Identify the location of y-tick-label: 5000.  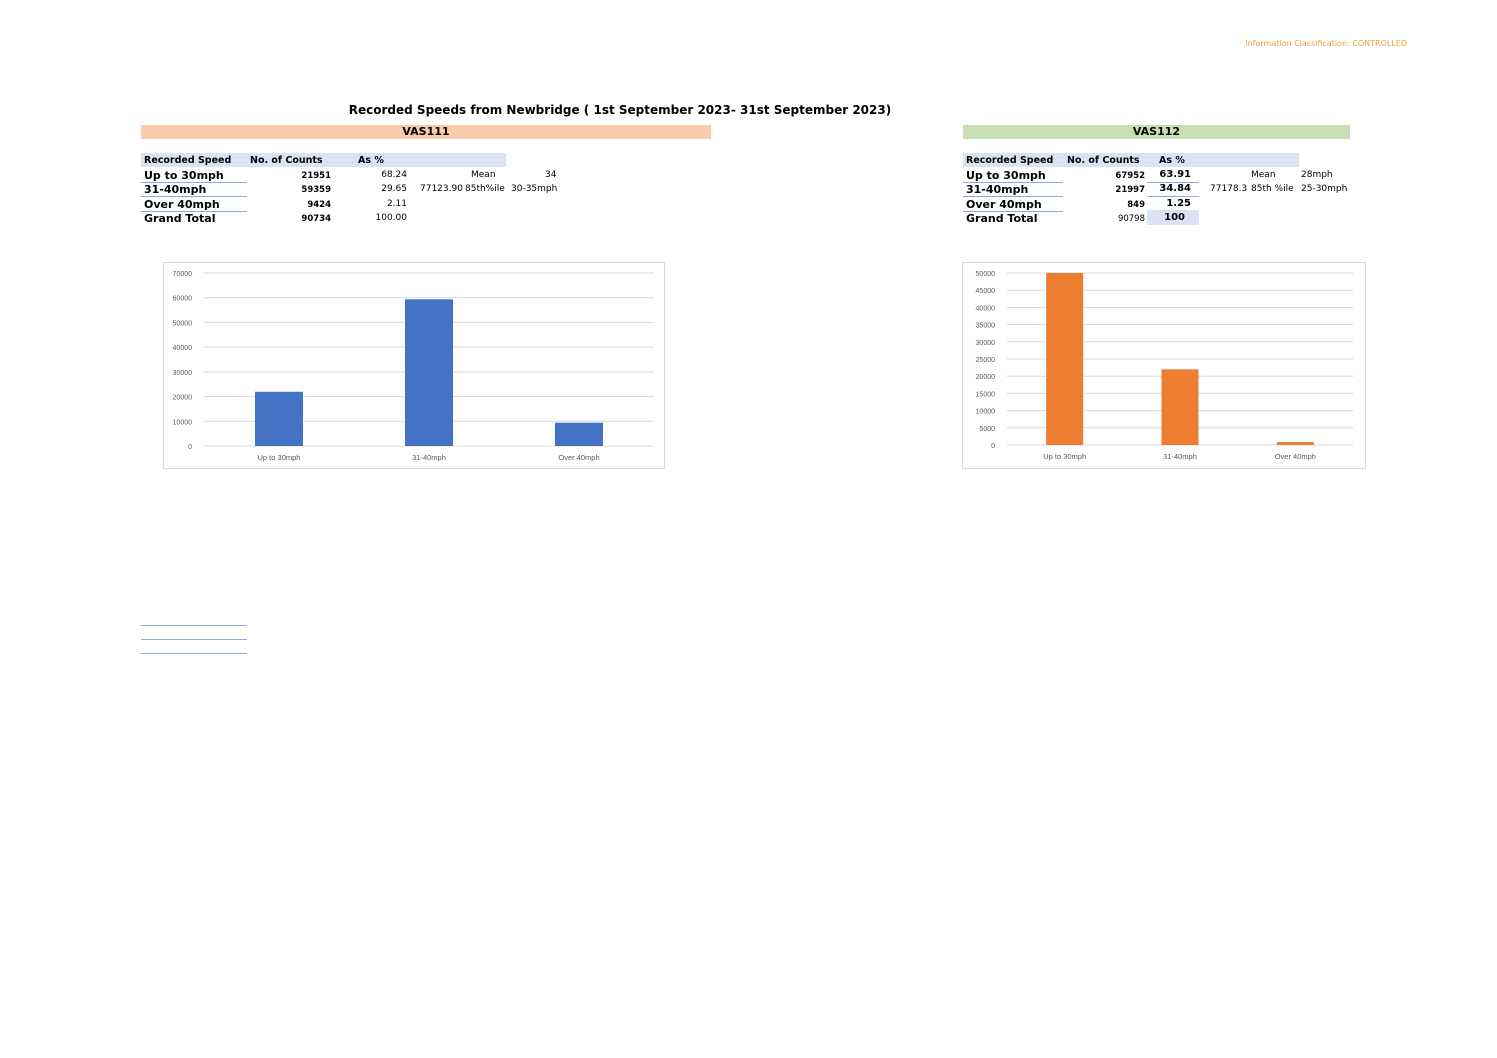
(987, 429).